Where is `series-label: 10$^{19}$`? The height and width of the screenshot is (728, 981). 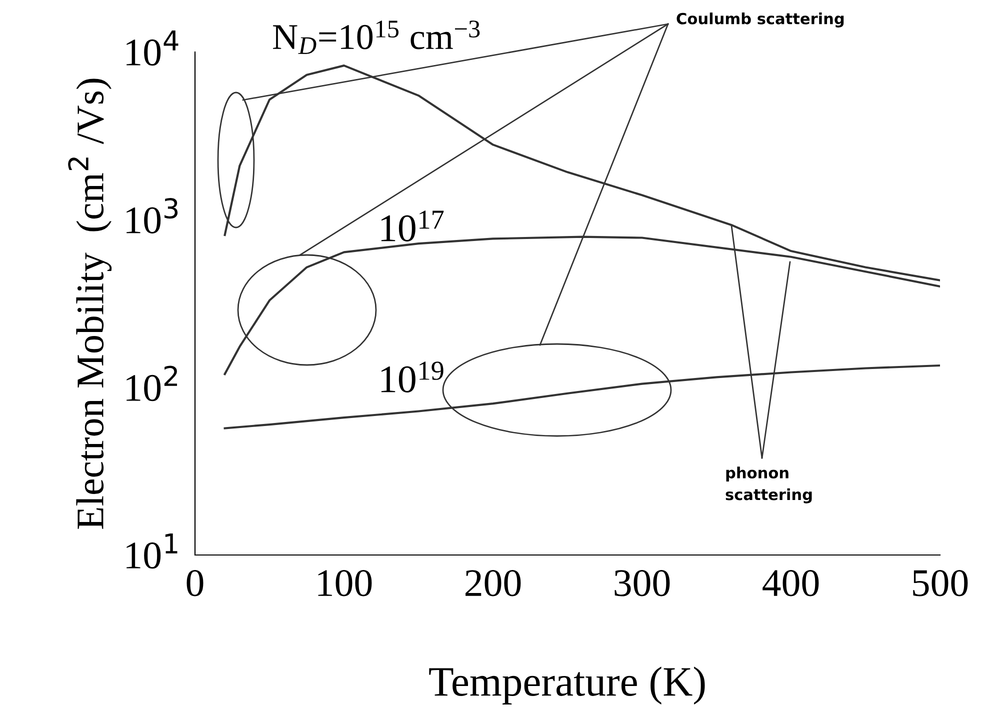
series-label: 10$^{19}$ is located at coordinates (412, 377).